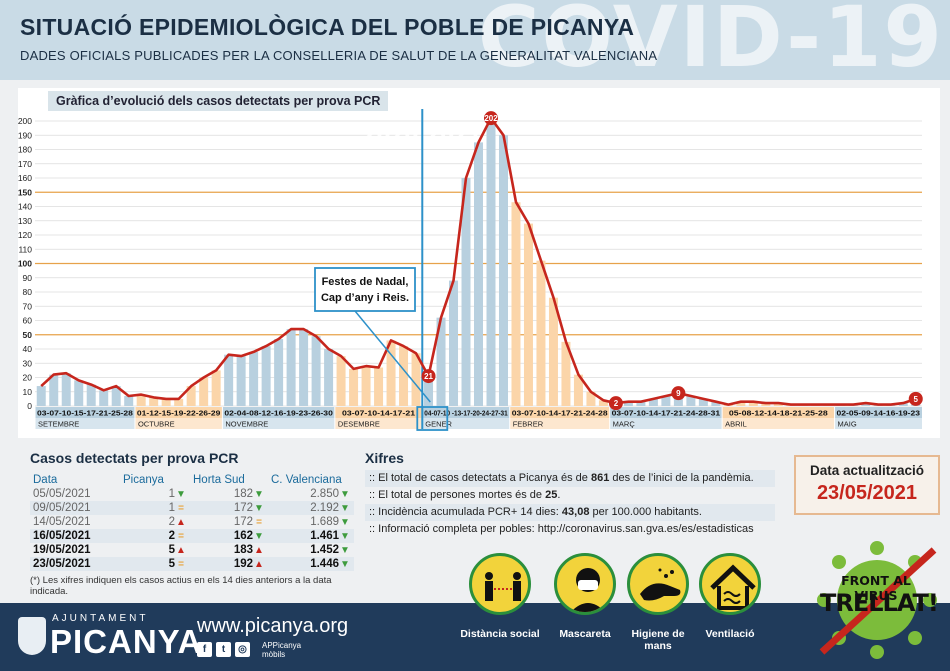 This screenshot has width=950, height=671. Describe the element at coordinates (324, 564) in the screenshot. I see `cell-value: 1.446` at that location.